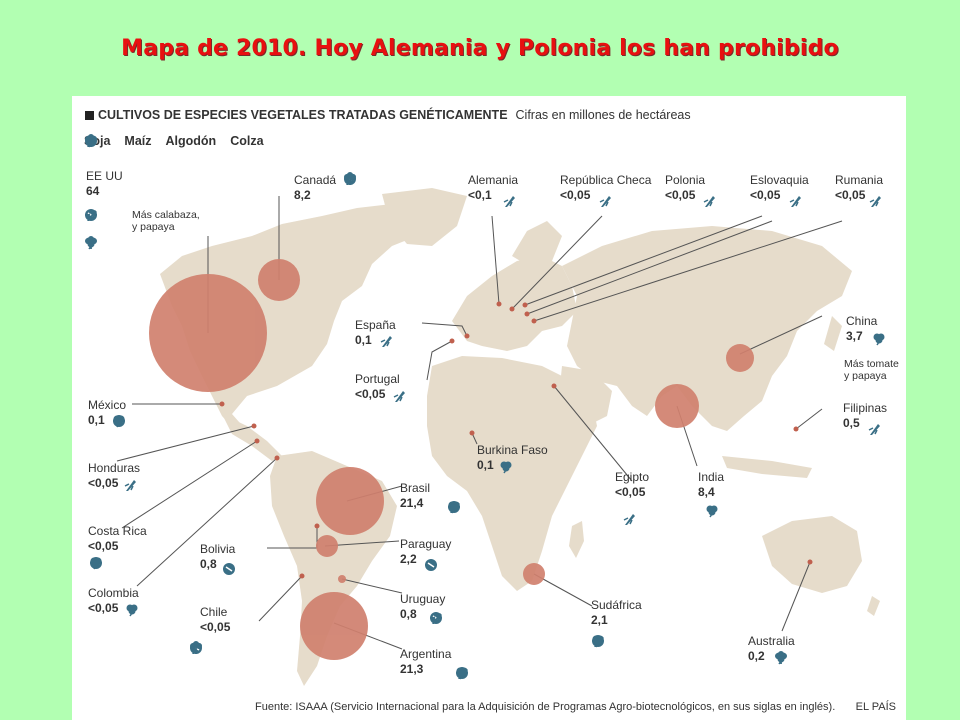  Describe the element at coordinates (370, 394) in the screenshot. I see `label-portugal-value: <0,05` at that location.